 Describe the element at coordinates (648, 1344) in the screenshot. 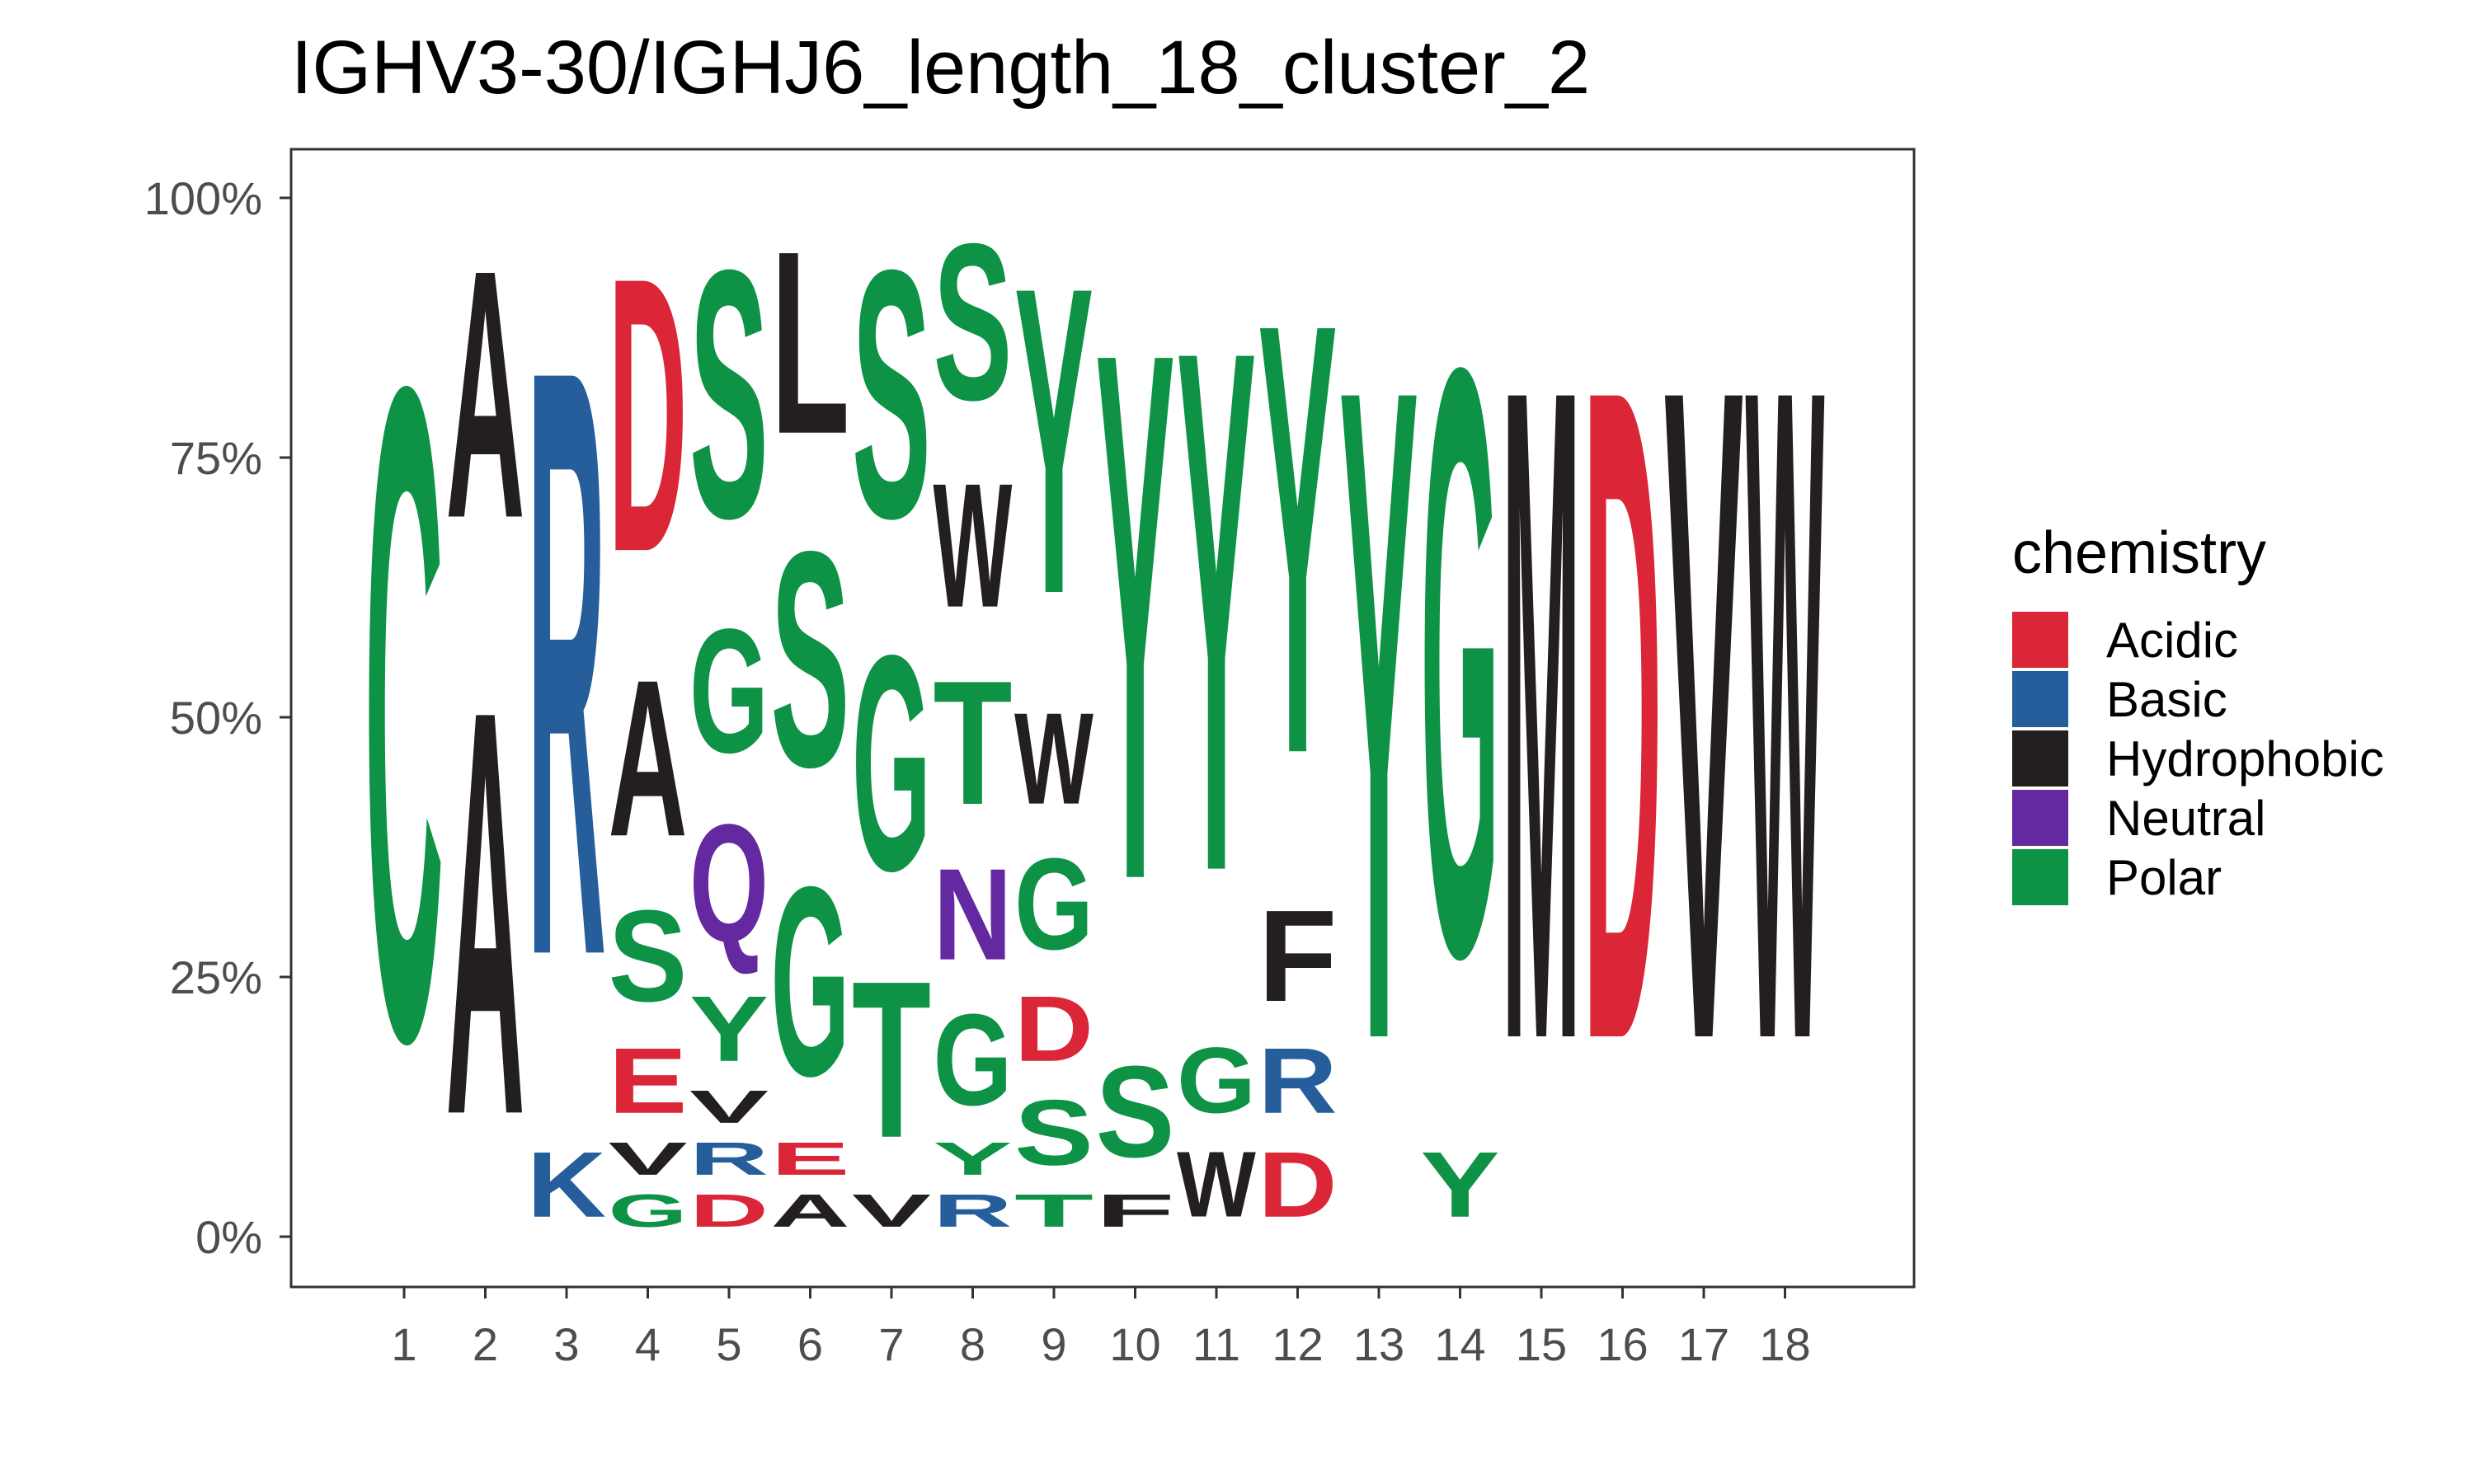

I see `x-tick-label: 4` at that location.